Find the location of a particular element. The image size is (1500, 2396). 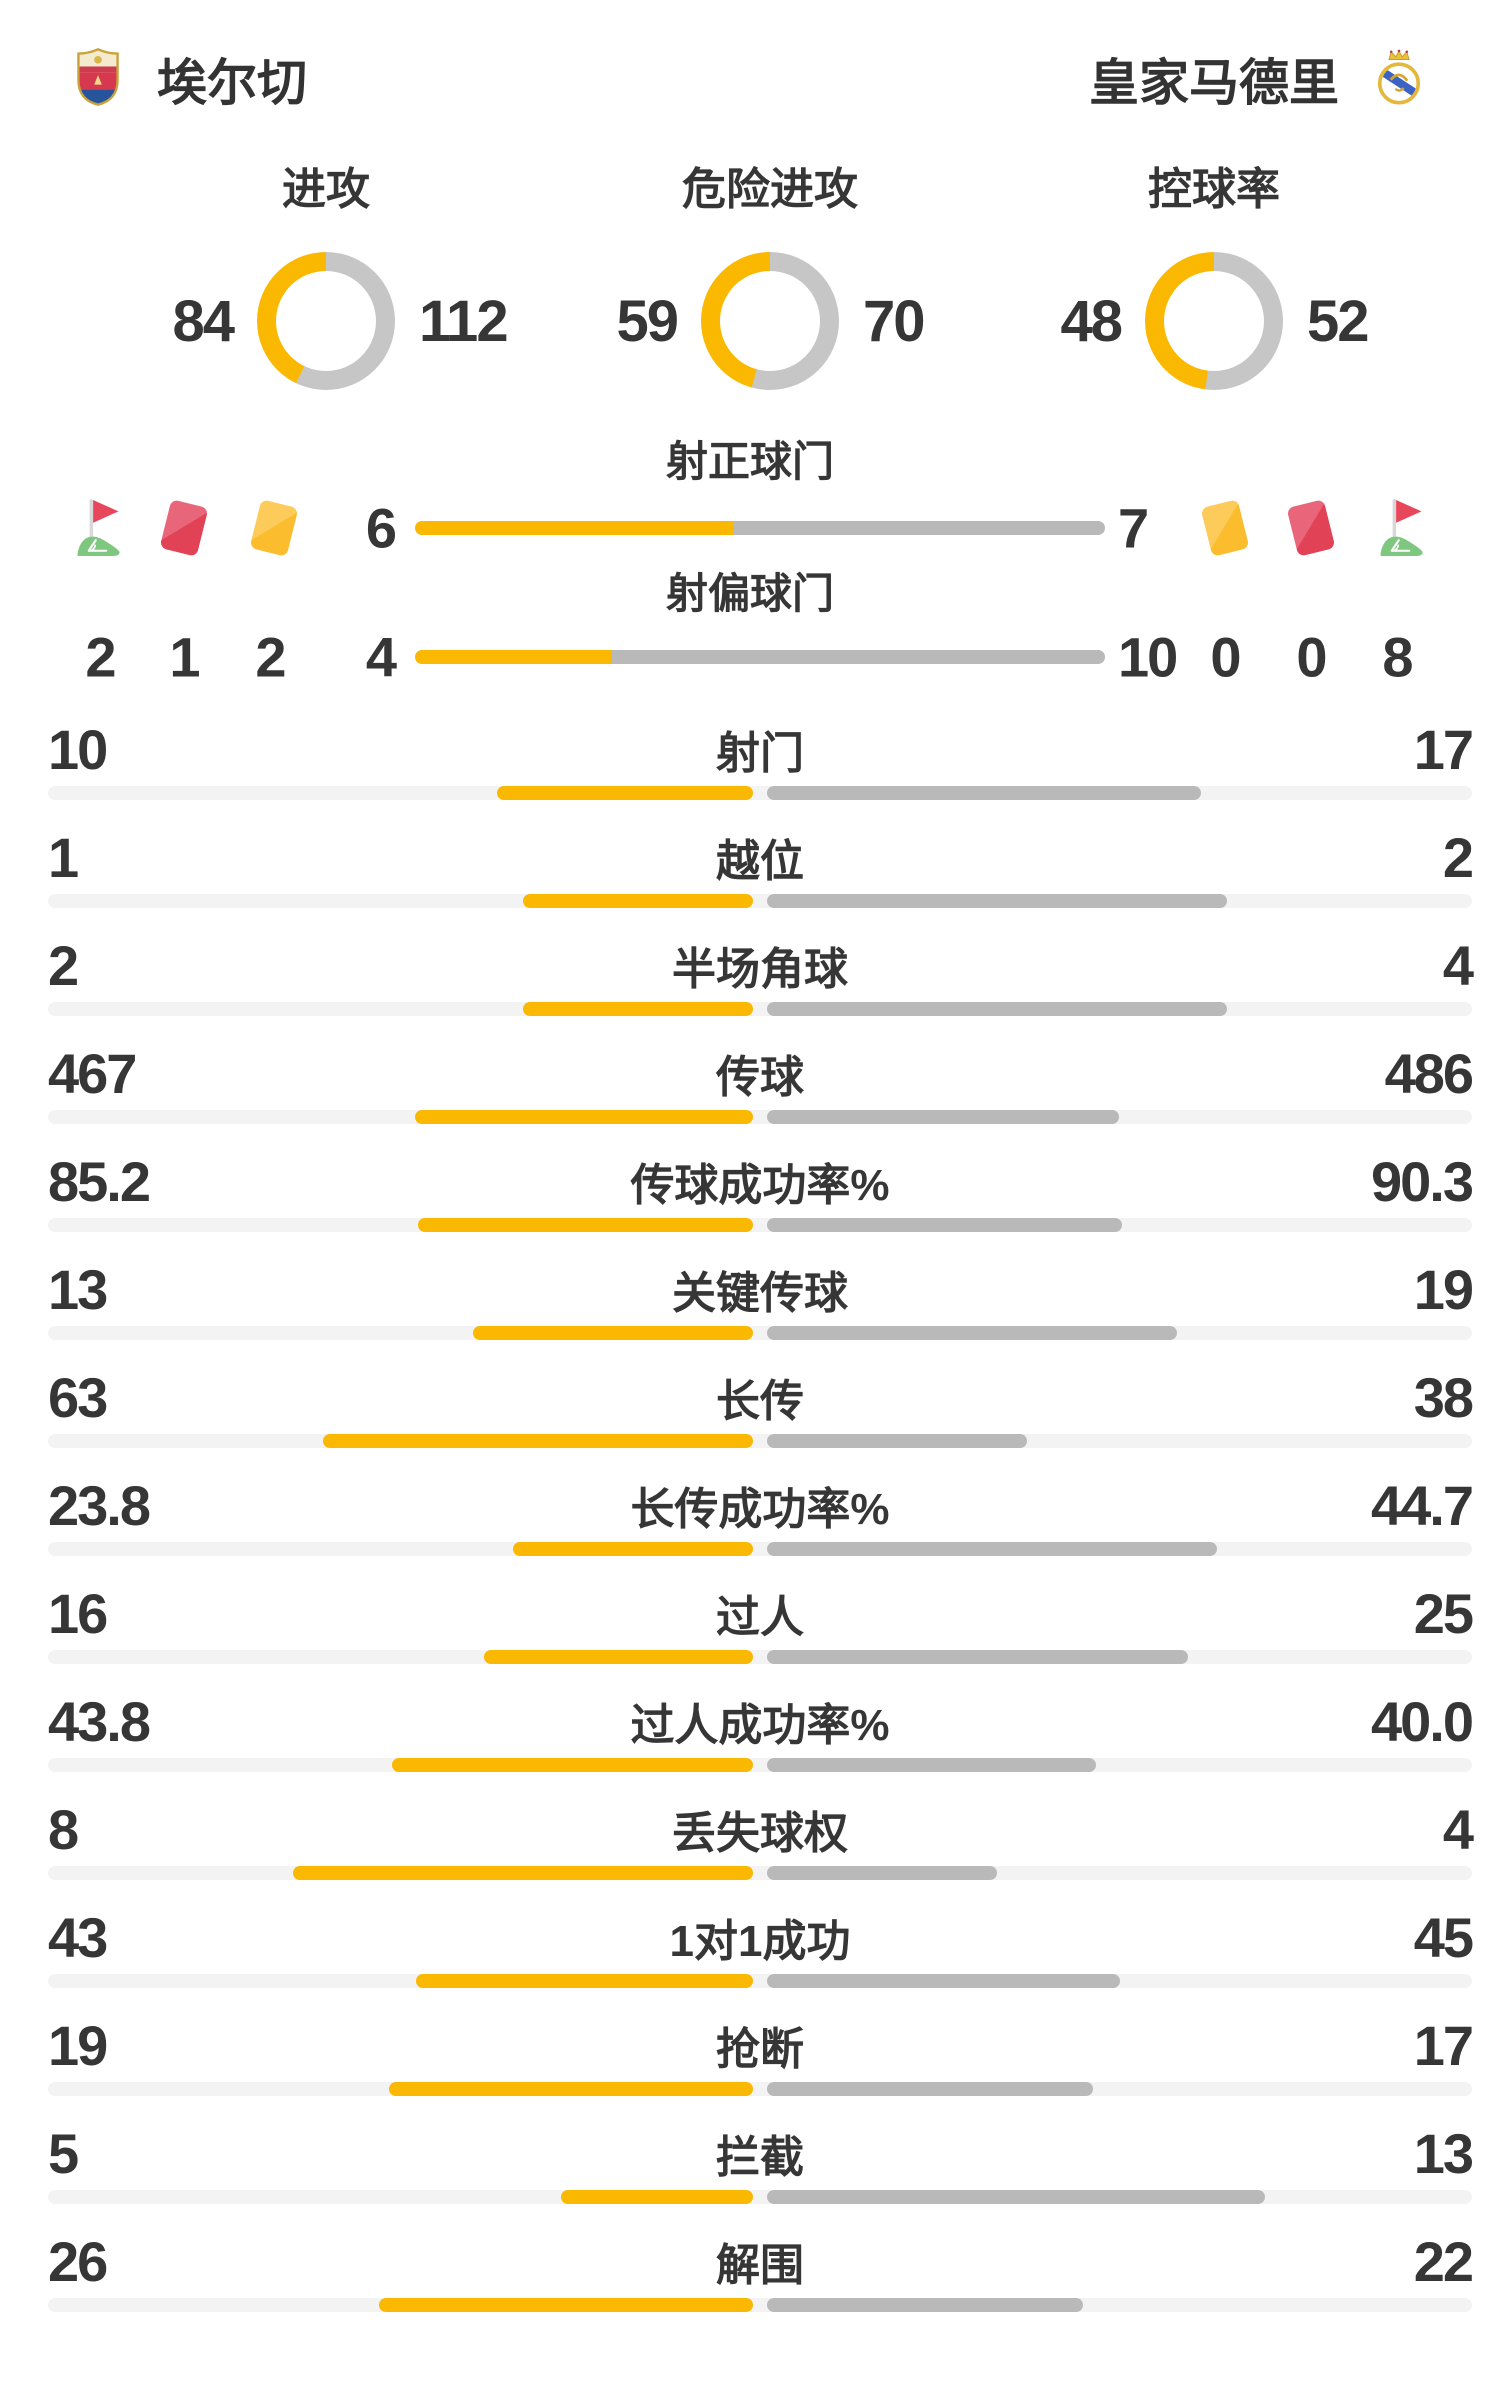

home-corners-value: 2 is located at coordinates (100, 657).